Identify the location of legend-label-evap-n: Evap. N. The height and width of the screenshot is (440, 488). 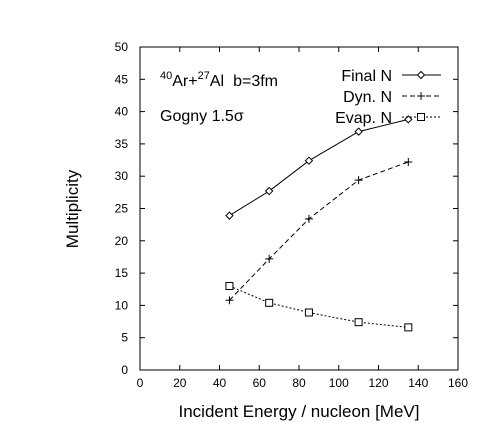
(363, 118).